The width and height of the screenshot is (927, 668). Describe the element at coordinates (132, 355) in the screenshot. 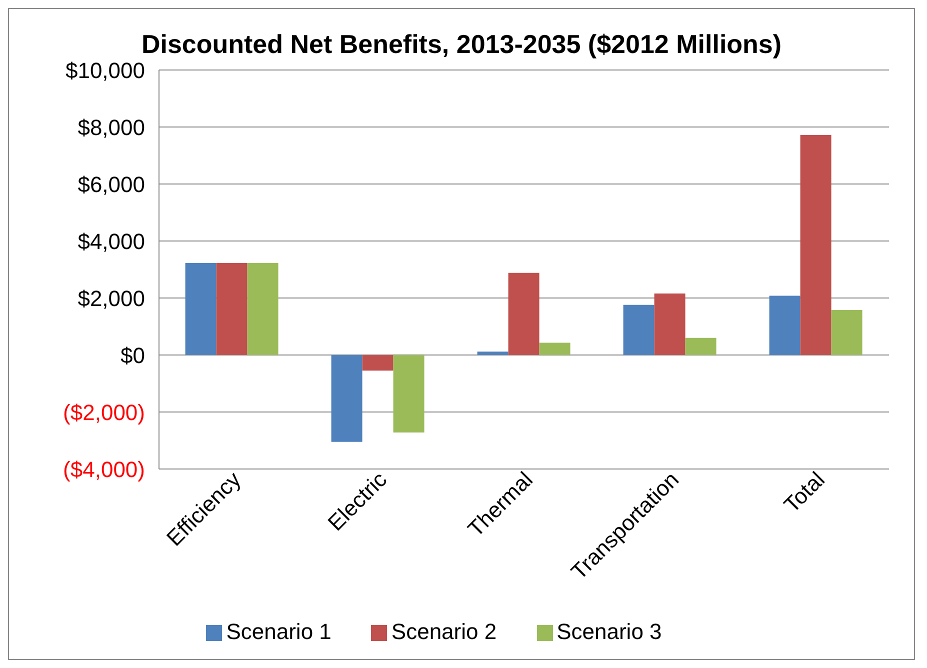

I see `y-tick-label: $0` at that location.